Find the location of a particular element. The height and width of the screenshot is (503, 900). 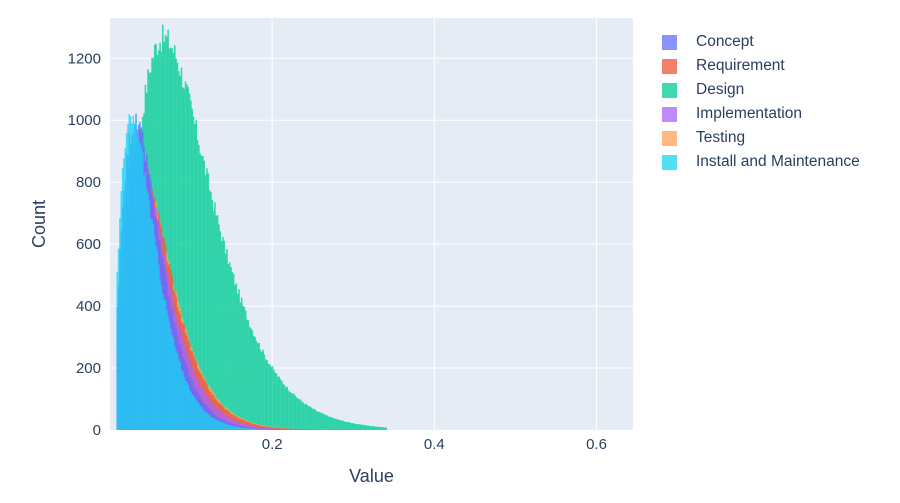

legend-label-install-and-maintenance: Install and Maintenance is located at coordinates (778, 161).